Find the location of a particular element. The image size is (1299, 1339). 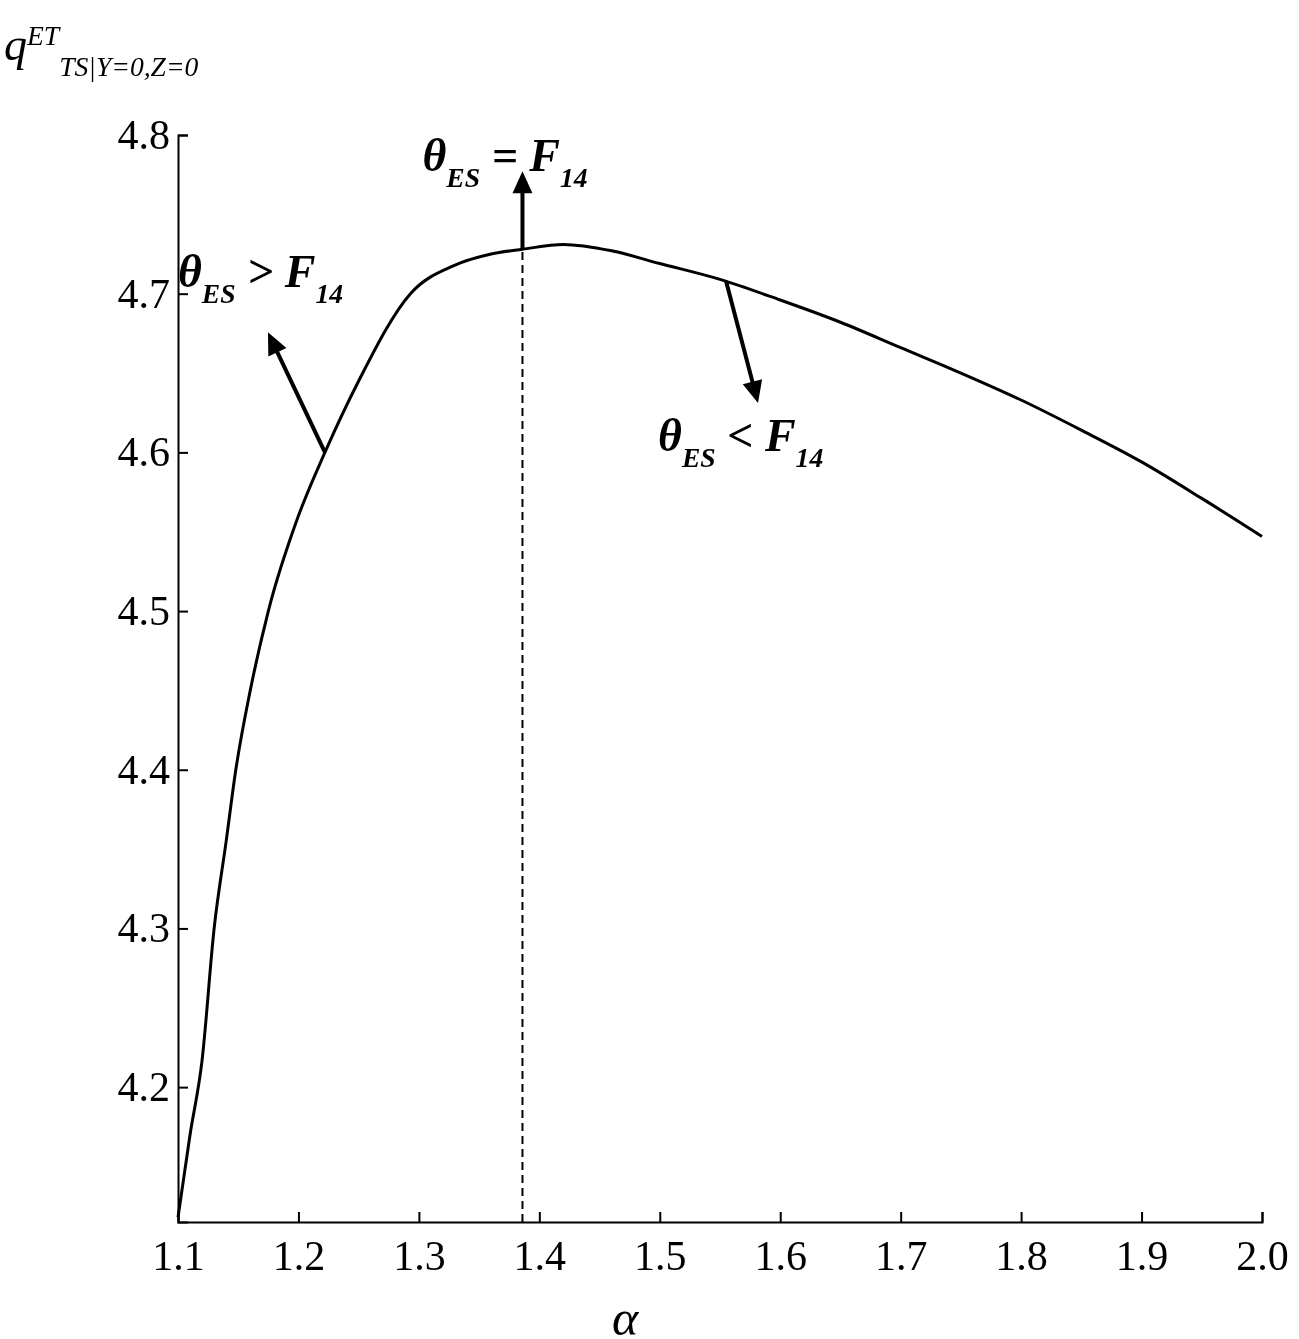

x-tick-label: 1.6 is located at coordinates (780, 1255).